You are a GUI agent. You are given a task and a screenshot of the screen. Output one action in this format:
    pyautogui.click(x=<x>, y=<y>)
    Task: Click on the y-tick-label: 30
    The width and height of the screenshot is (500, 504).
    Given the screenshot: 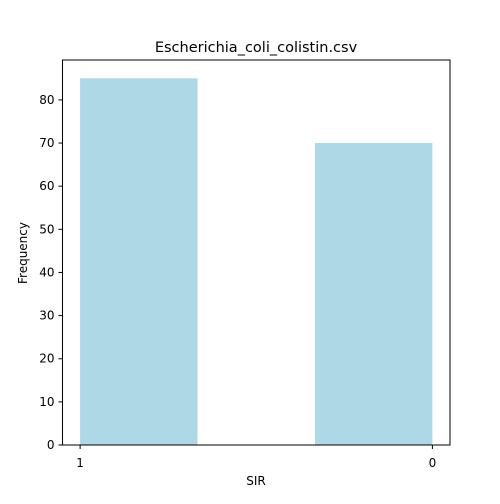 What is the action you would take?
    pyautogui.click(x=46, y=316)
    